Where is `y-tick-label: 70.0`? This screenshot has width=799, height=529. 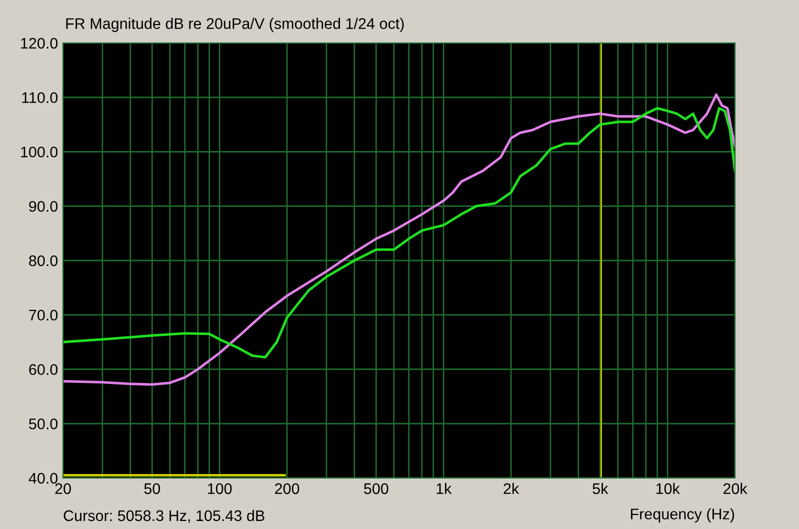 y-tick-label: 70.0 is located at coordinates (43, 315).